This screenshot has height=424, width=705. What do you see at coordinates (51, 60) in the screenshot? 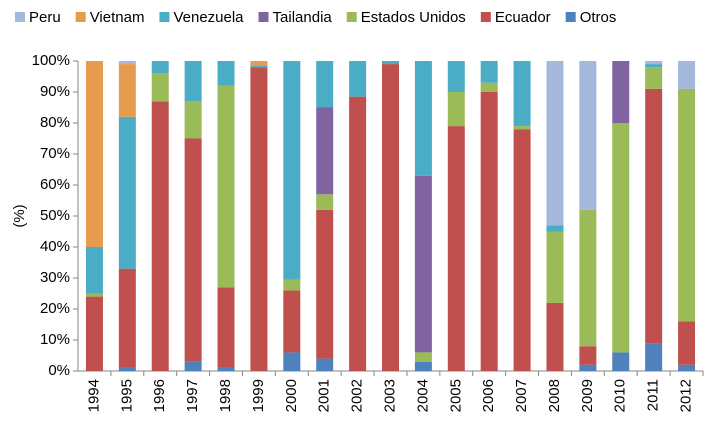
I see `y-tick-label: 100%` at bounding box center [51, 60].